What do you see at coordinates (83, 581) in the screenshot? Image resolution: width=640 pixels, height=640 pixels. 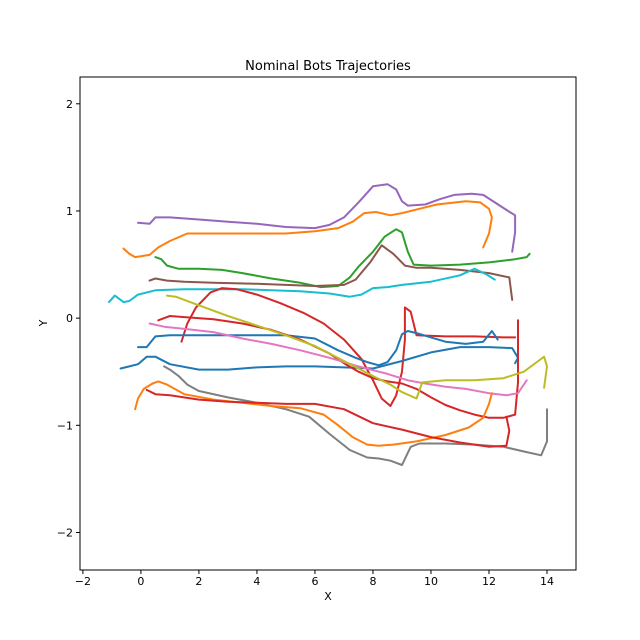 I see `x-tick-label: −2` at bounding box center [83, 581].